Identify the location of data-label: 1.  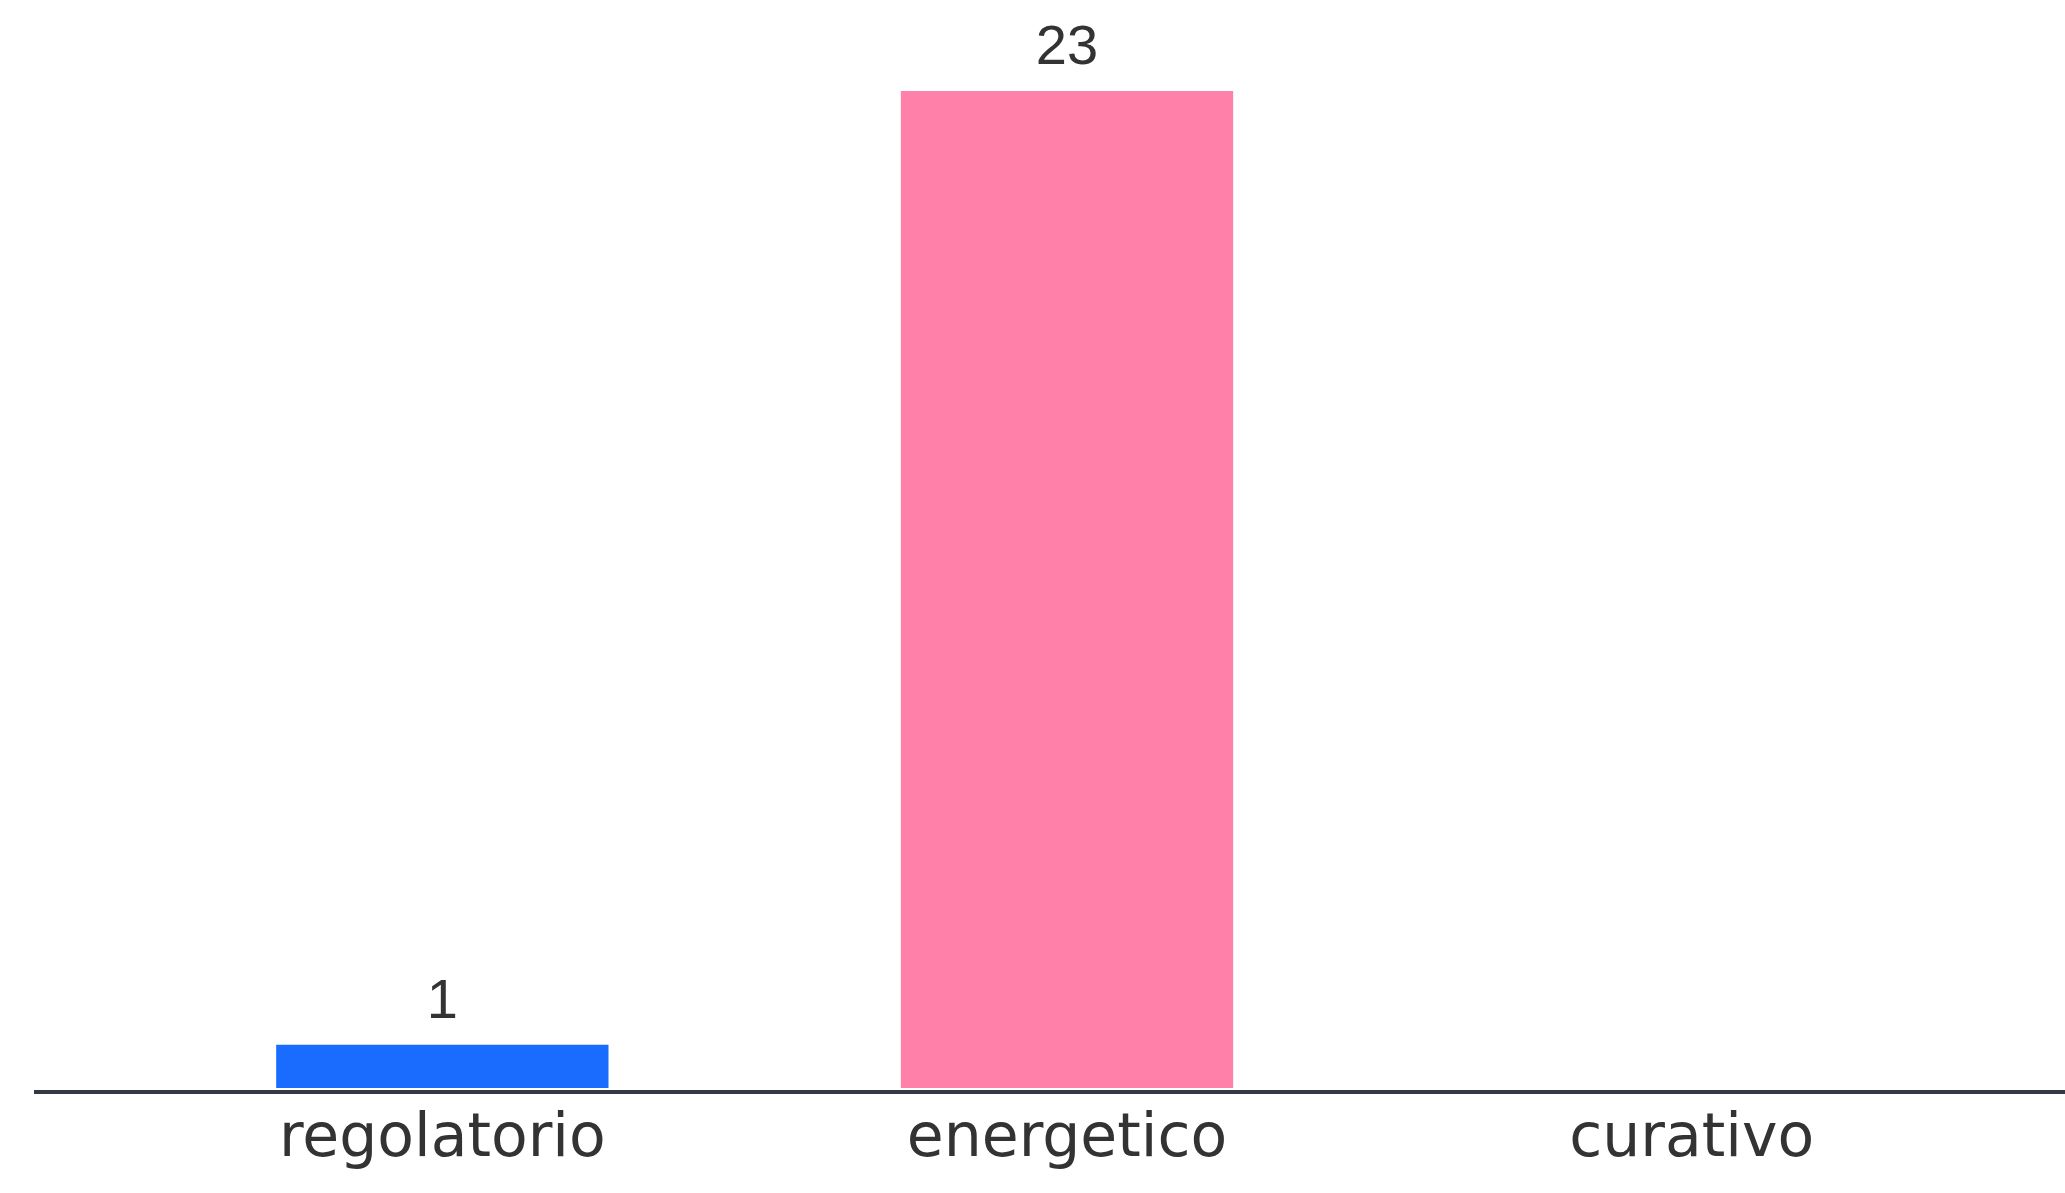
(442, 999).